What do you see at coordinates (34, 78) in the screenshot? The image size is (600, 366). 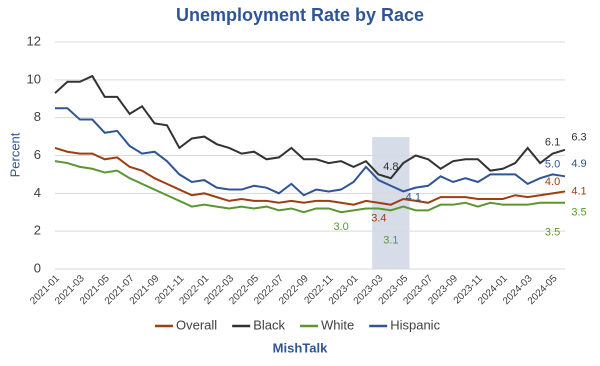 I see `y-tick-label: 10` at bounding box center [34, 78].